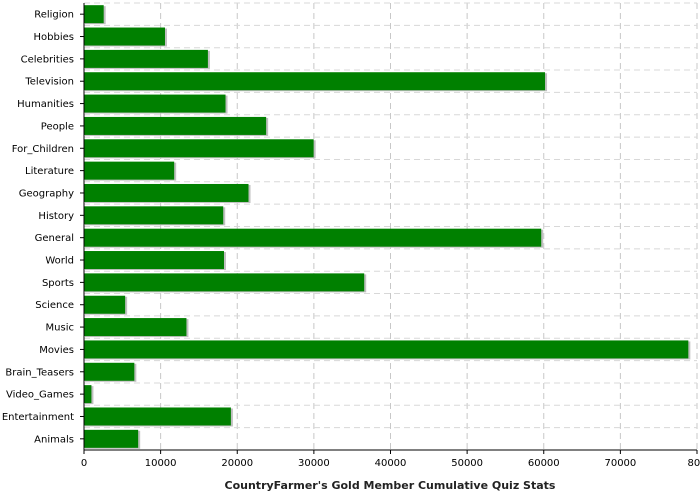 This screenshot has width=700, height=500. I want to click on bar-science, so click(105, 304).